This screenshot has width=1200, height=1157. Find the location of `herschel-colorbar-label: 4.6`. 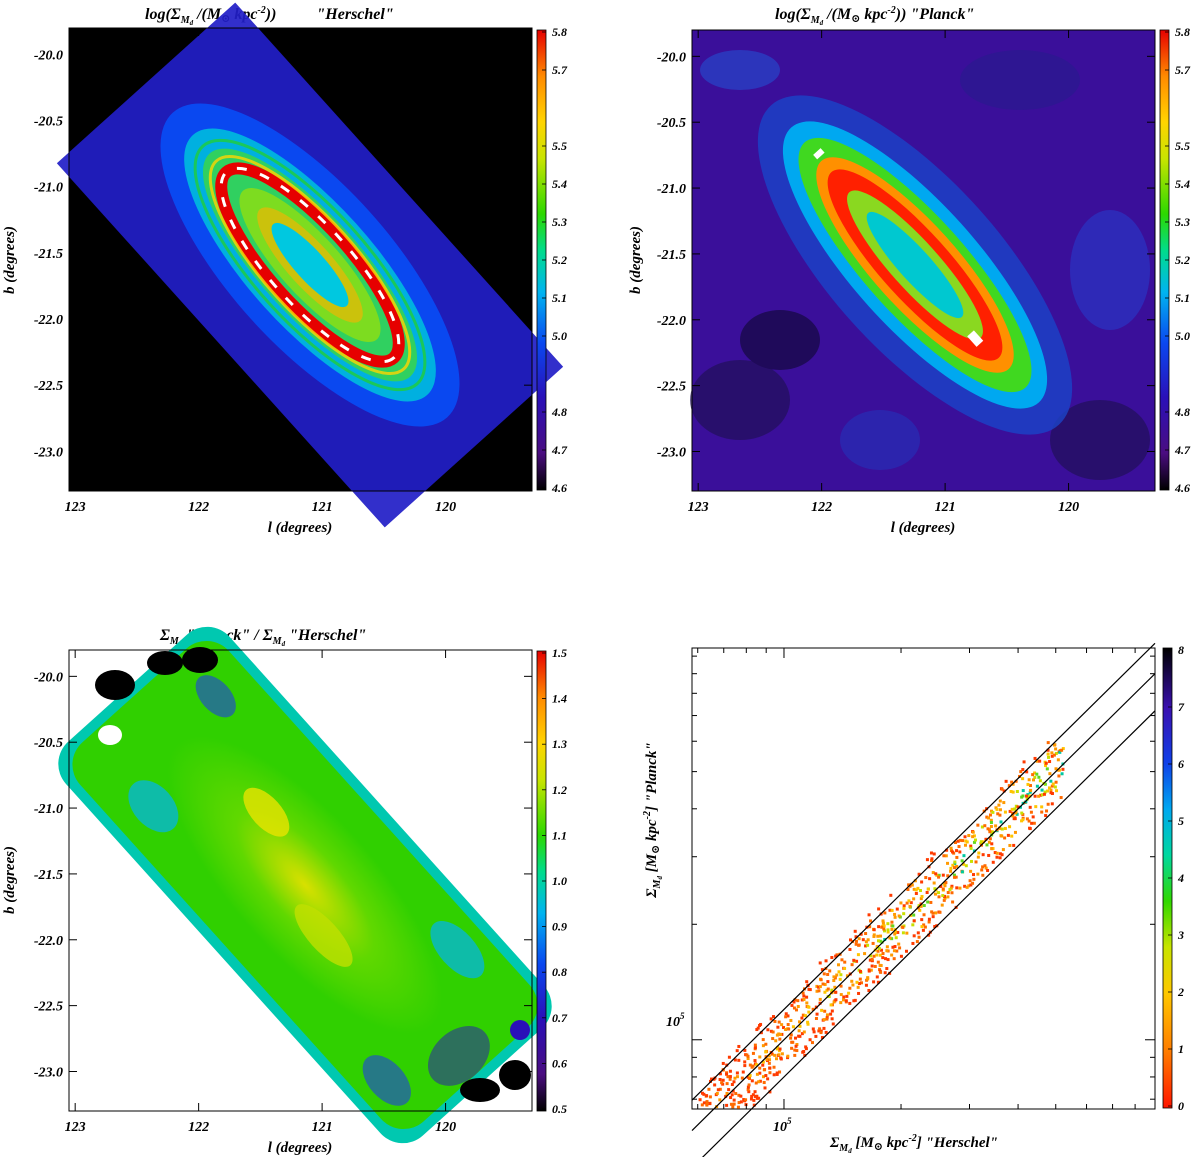

herschel-colorbar-label: 4.6 is located at coordinates (559, 488).